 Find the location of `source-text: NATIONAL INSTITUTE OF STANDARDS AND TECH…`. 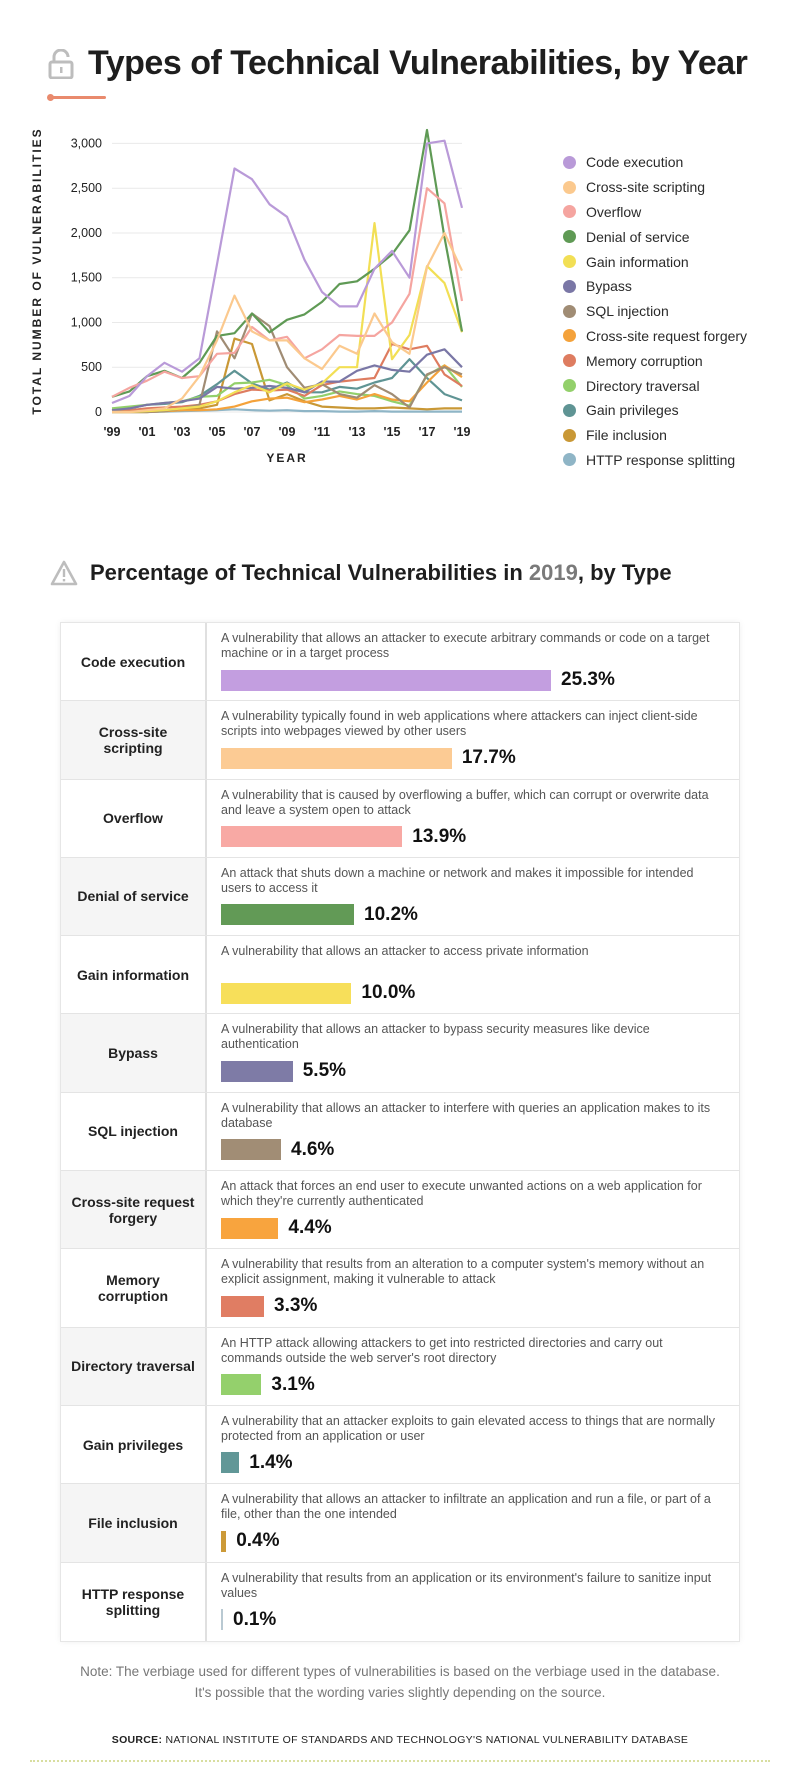

source-text: NATIONAL INSTITUTE OF STANDARDS AND TECH… is located at coordinates (427, 1740).